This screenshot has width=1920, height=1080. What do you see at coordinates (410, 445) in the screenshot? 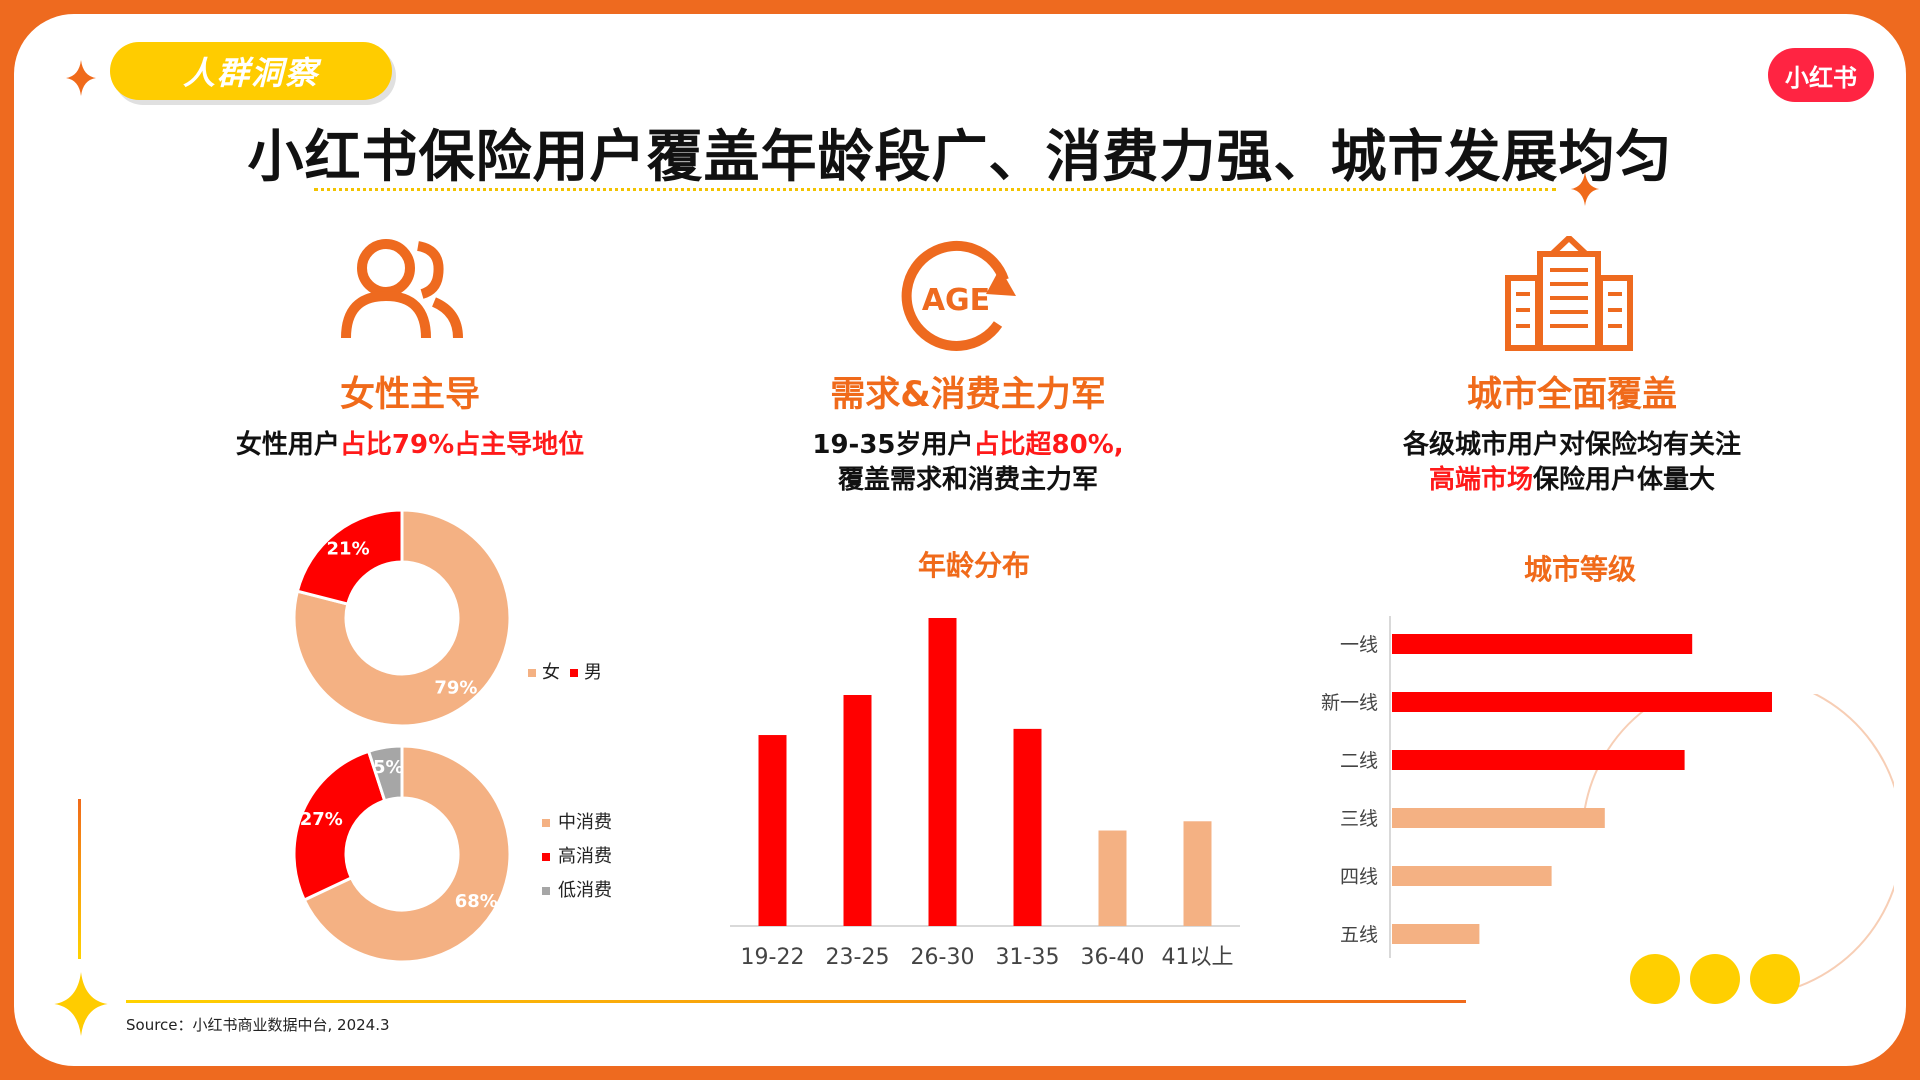
I see `col1-desc: 女性用户占比79%占主导地位` at bounding box center [410, 445].